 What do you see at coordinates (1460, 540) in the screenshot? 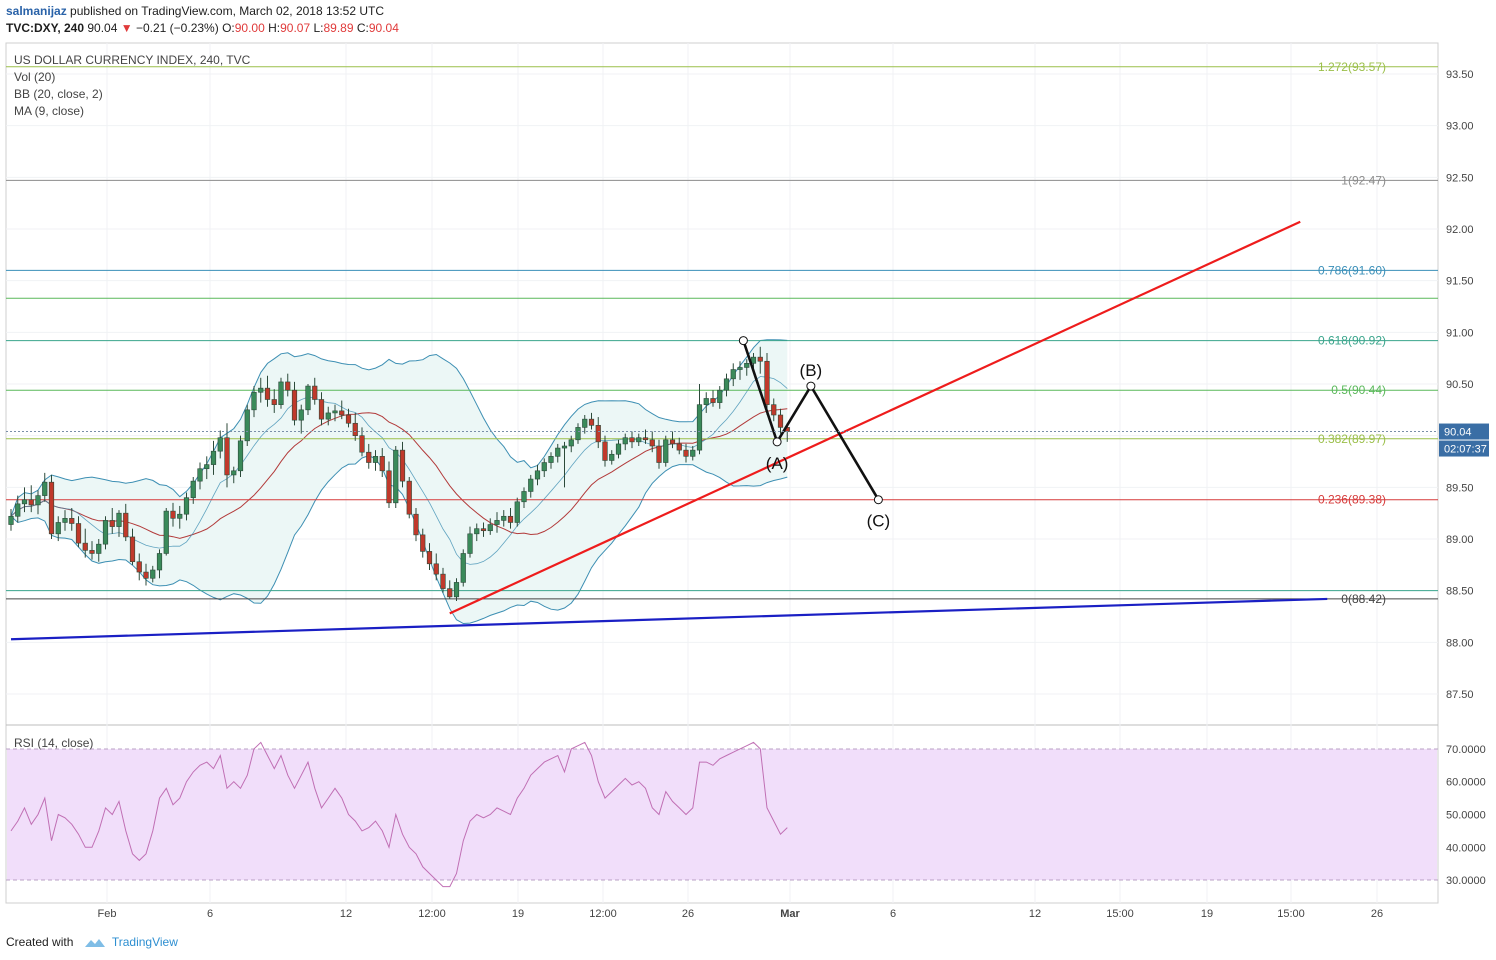
I see `y-tick-label: 89.00` at bounding box center [1460, 540].